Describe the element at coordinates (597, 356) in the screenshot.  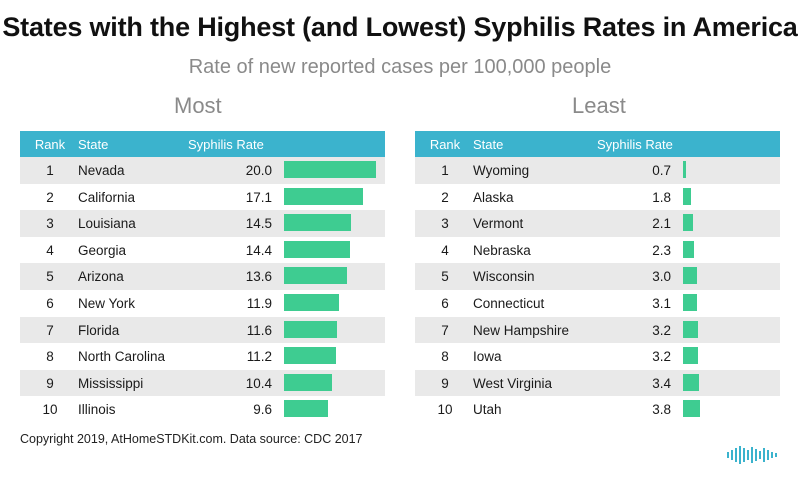
I see `table-row: 8 Iowa 3.2` at that location.